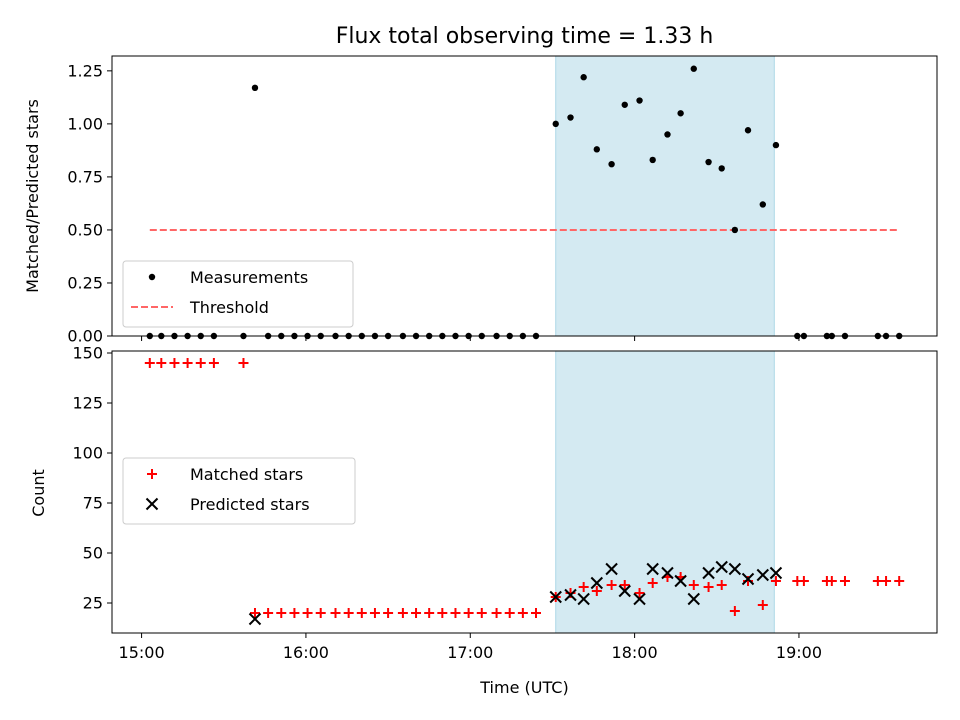 This screenshot has width=960, height=720. I want to click on x-tick-label: 16:00, so click(306, 652).